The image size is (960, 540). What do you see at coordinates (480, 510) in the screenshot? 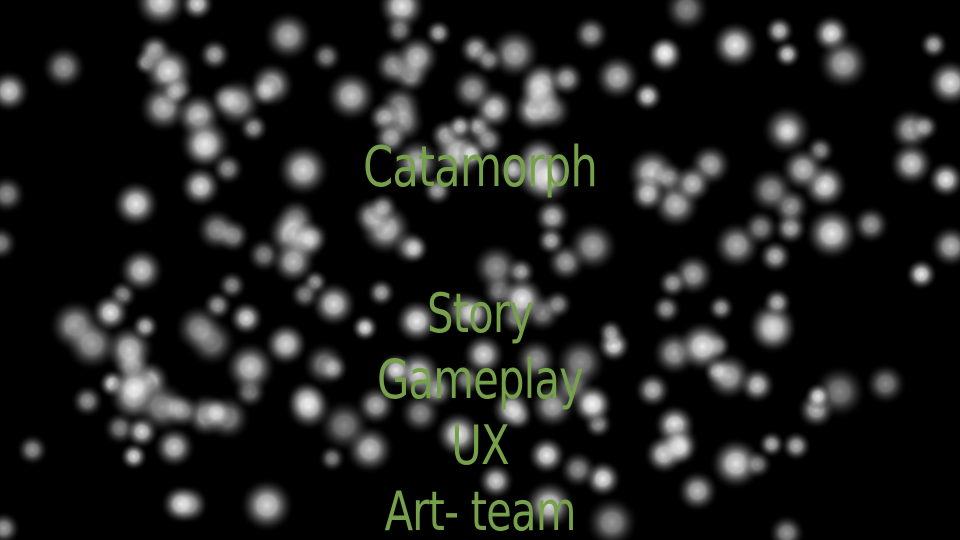
I see `menu-item-art-team: Art- team` at bounding box center [480, 510].